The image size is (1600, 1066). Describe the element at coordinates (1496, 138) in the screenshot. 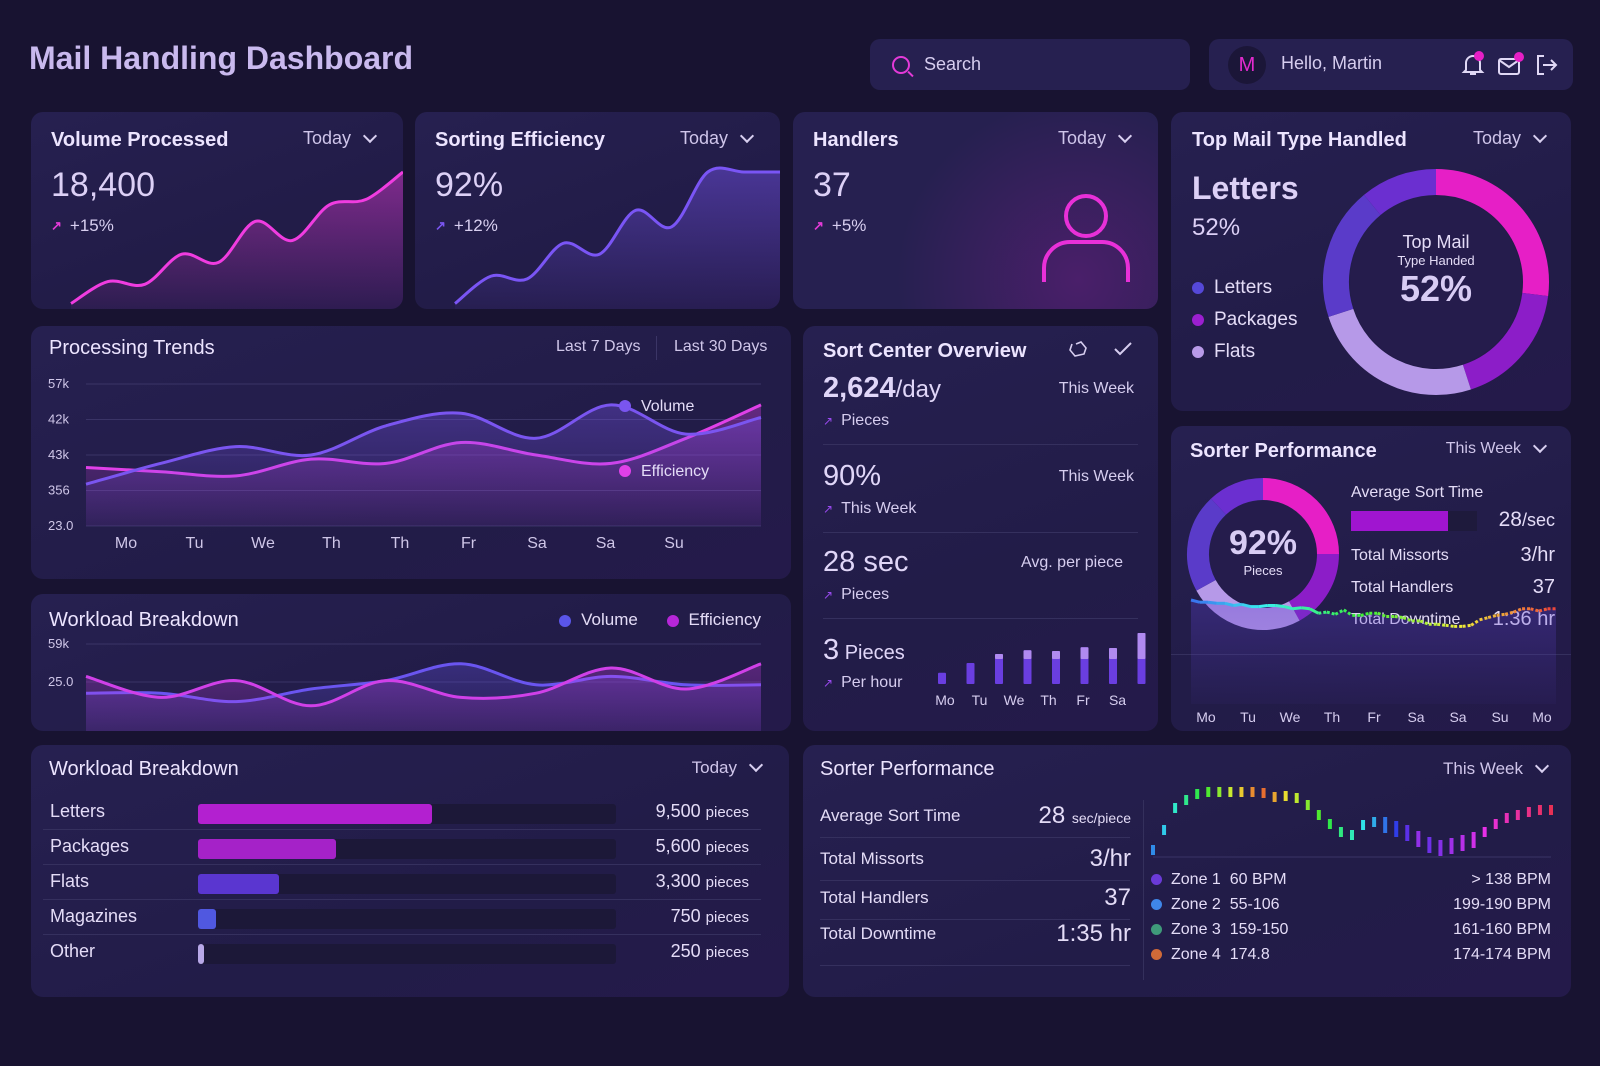

I see `period-label: Today` at that location.